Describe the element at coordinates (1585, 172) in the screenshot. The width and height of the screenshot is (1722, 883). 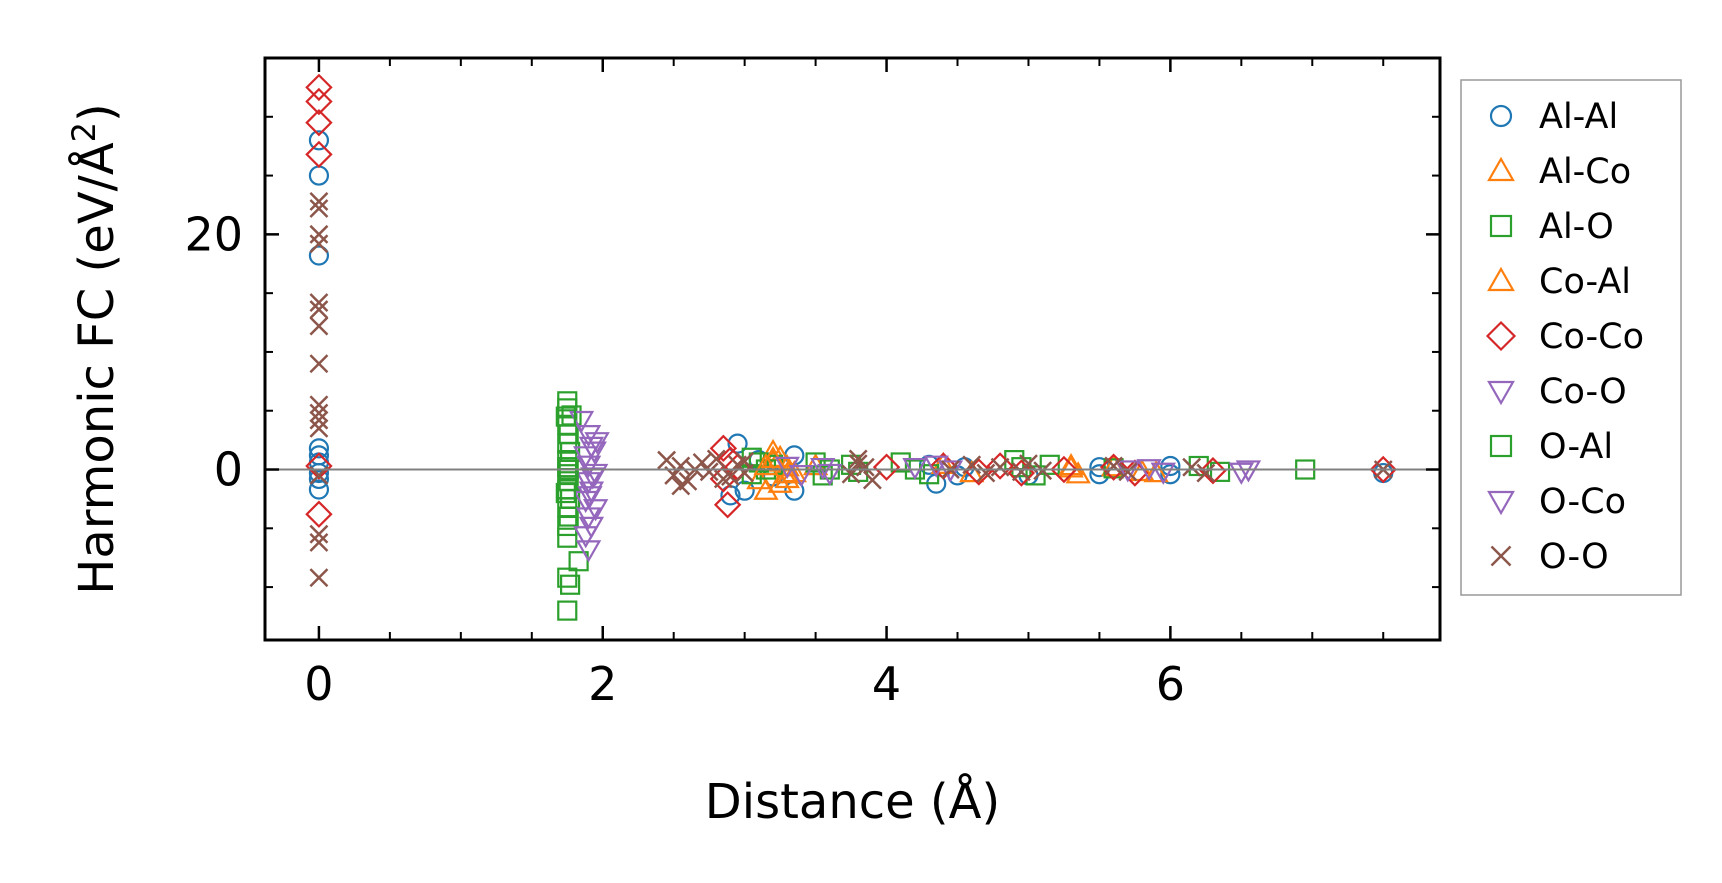
I see `legend-label: Al-Co` at that location.